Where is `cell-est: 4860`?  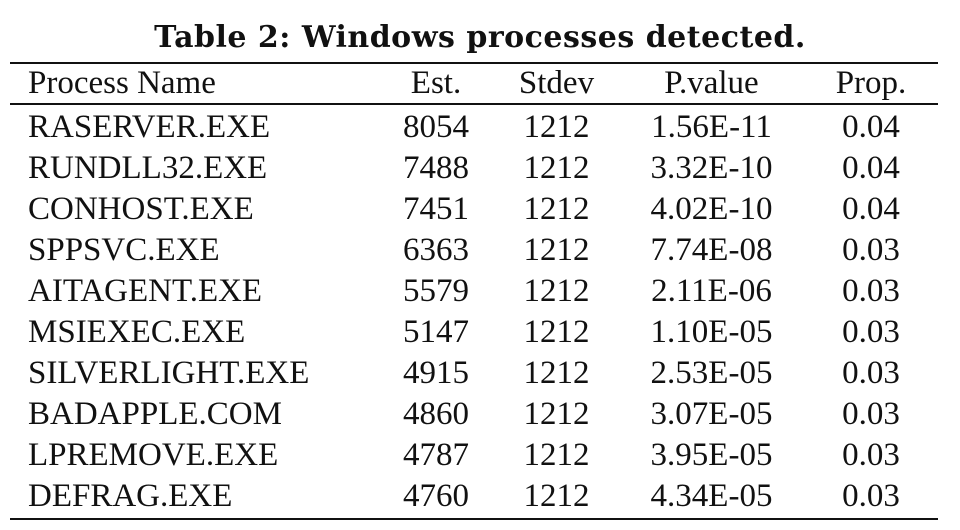
cell-est: 4860 is located at coordinates (436, 414).